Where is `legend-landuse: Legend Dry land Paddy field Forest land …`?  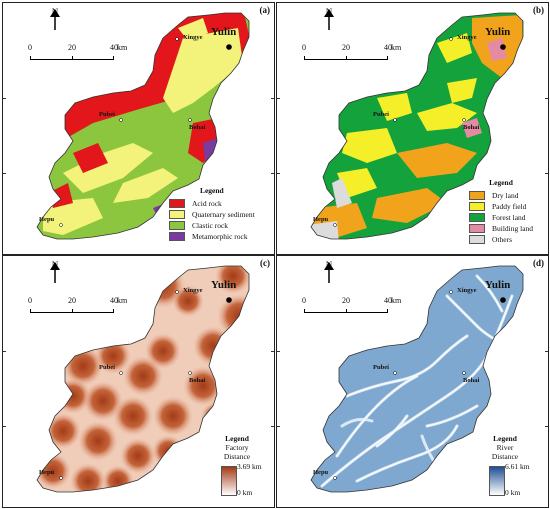 legend-landuse: Legend Dry land Paddy field Forest land … is located at coordinates (501, 211).